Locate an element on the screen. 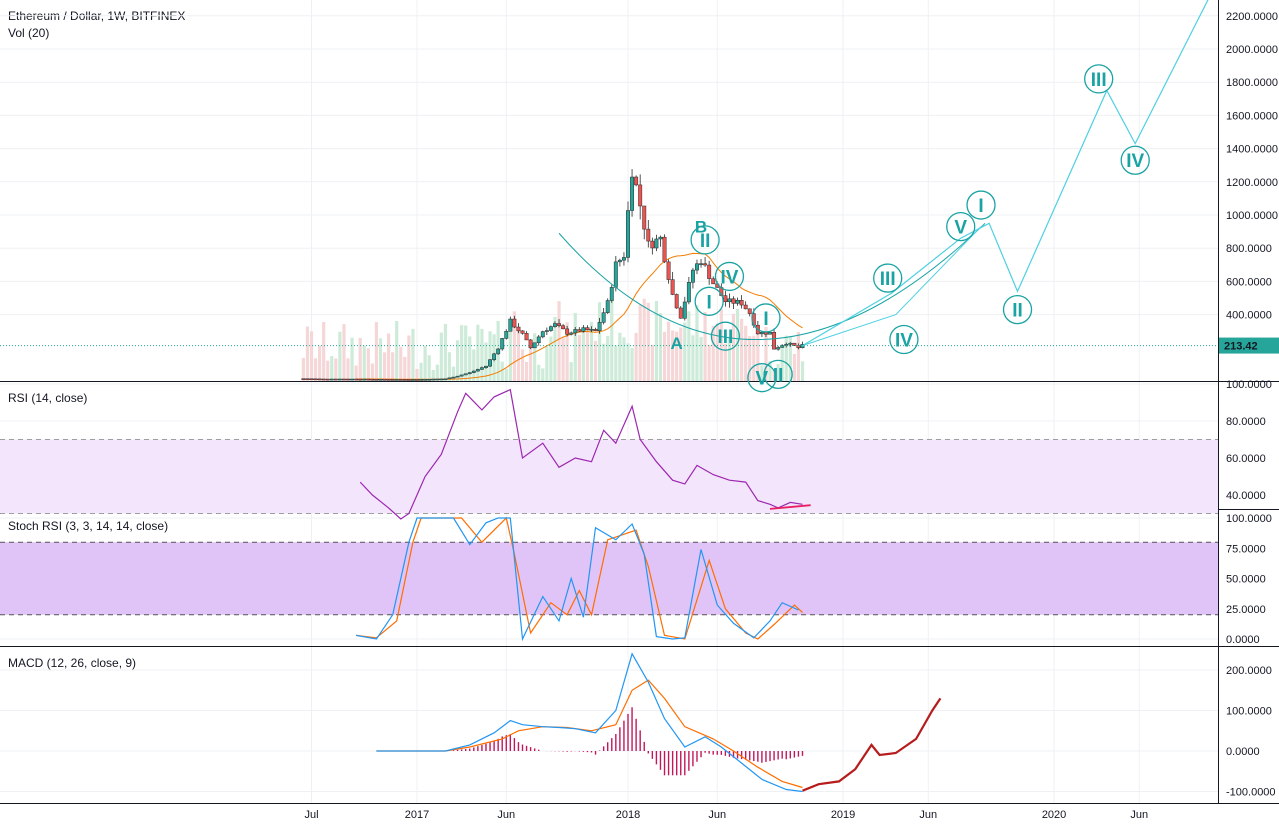 The image size is (1279, 826). price-axis-label: 400.0000 is located at coordinates (1249, 316).